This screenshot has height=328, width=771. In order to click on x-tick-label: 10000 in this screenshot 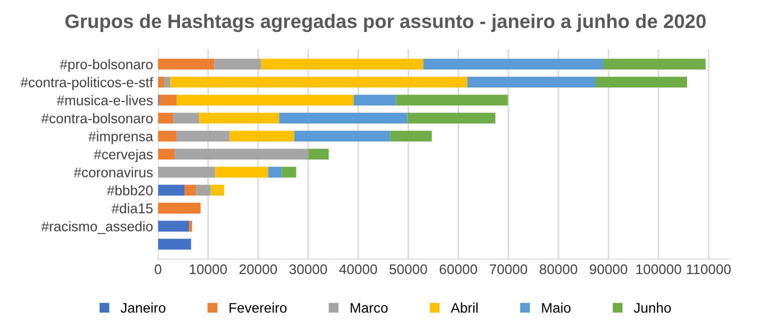, I will do `click(208, 269)`.